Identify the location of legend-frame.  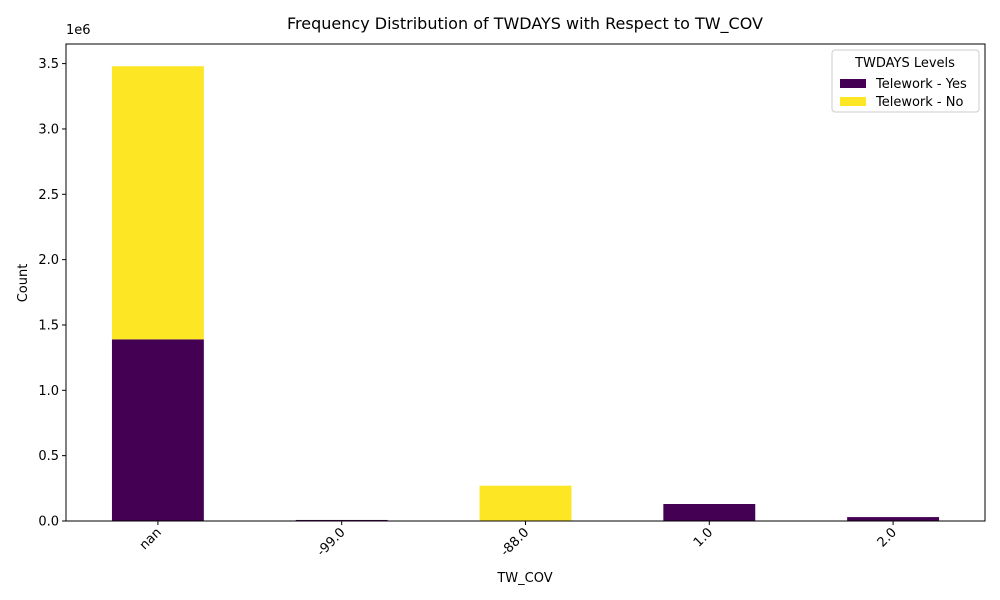
(905, 81).